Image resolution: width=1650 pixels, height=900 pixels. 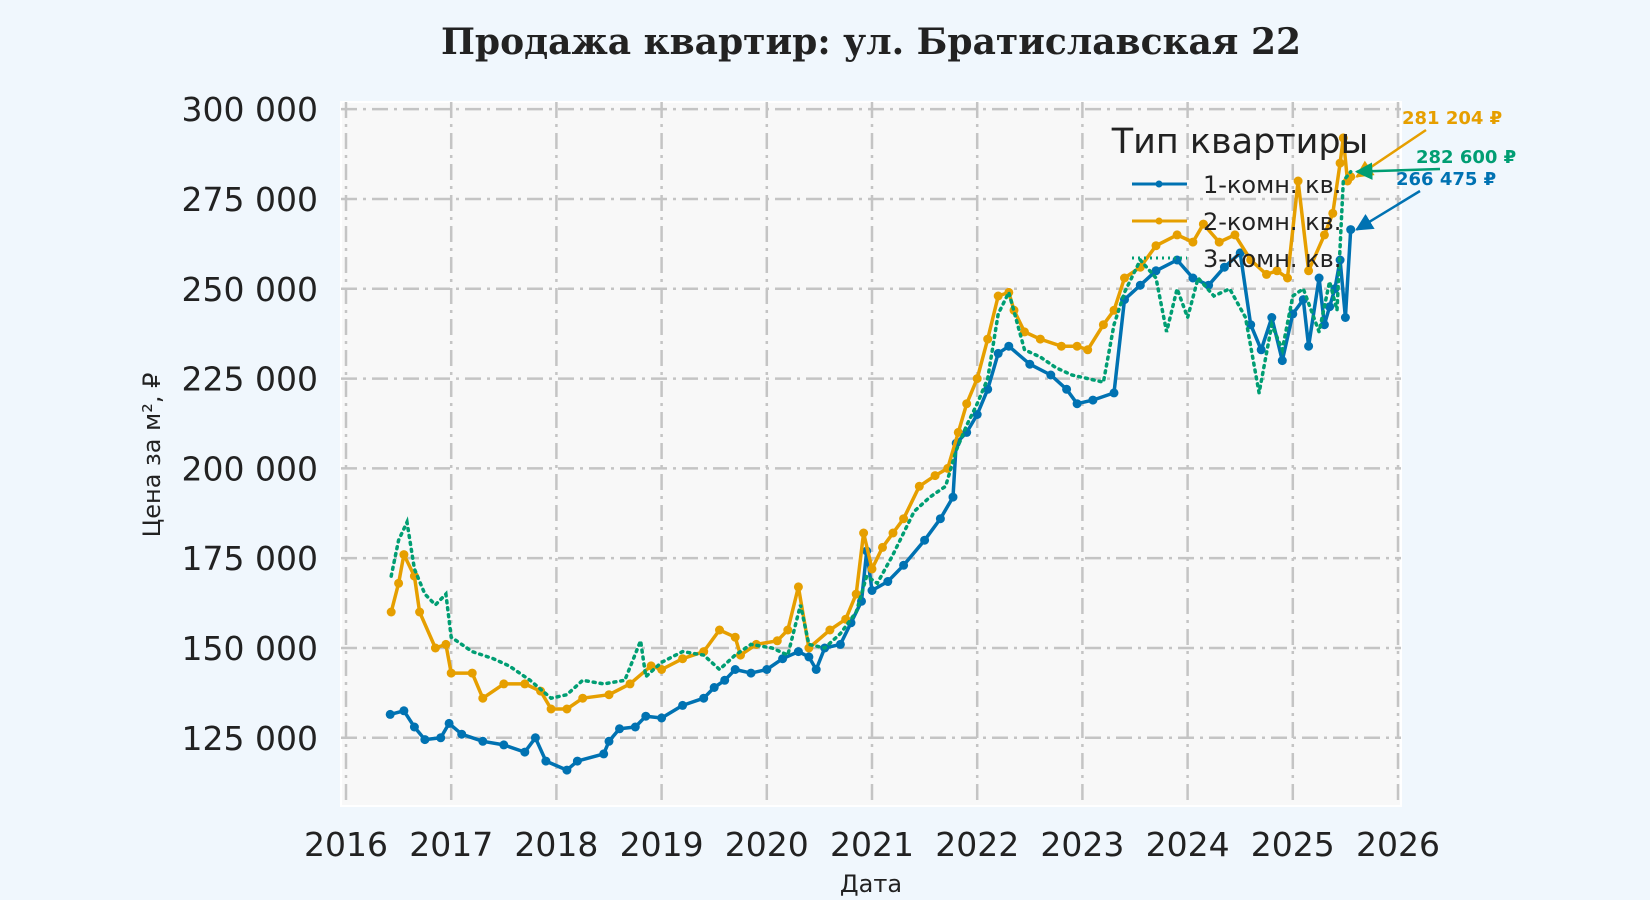 I want to click on x-tick-label: 2016, so click(x=346, y=844).